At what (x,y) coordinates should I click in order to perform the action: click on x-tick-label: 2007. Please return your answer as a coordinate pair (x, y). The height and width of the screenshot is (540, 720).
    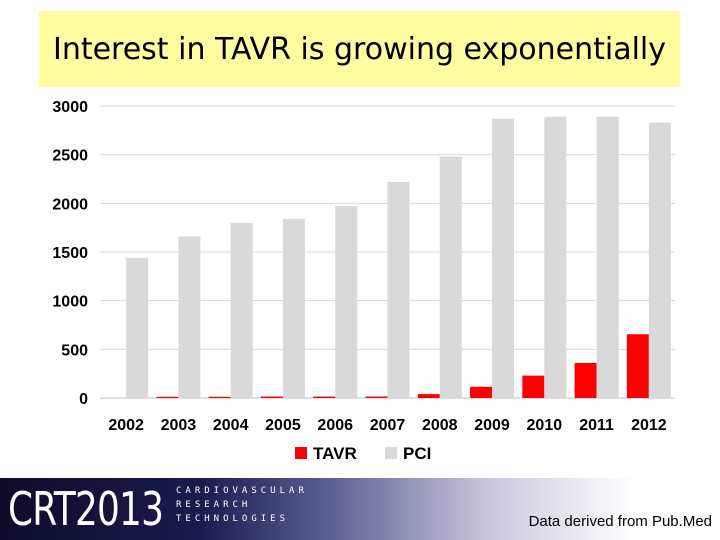
    Looking at the image, I should click on (388, 425).